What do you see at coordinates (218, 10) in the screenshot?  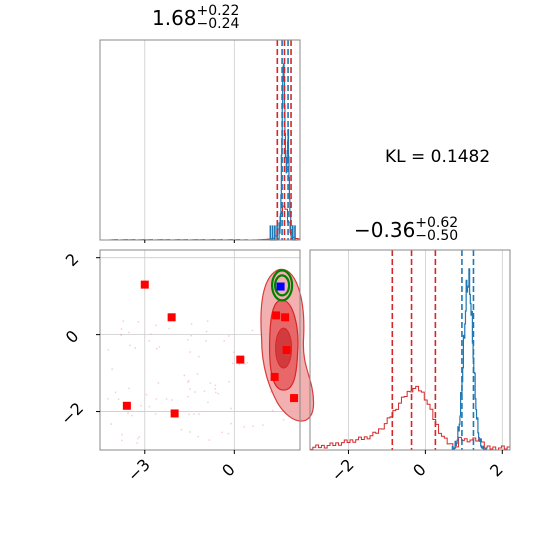 I see `top-hist-title-plus: +0.22` at bounding box center [218, 10].